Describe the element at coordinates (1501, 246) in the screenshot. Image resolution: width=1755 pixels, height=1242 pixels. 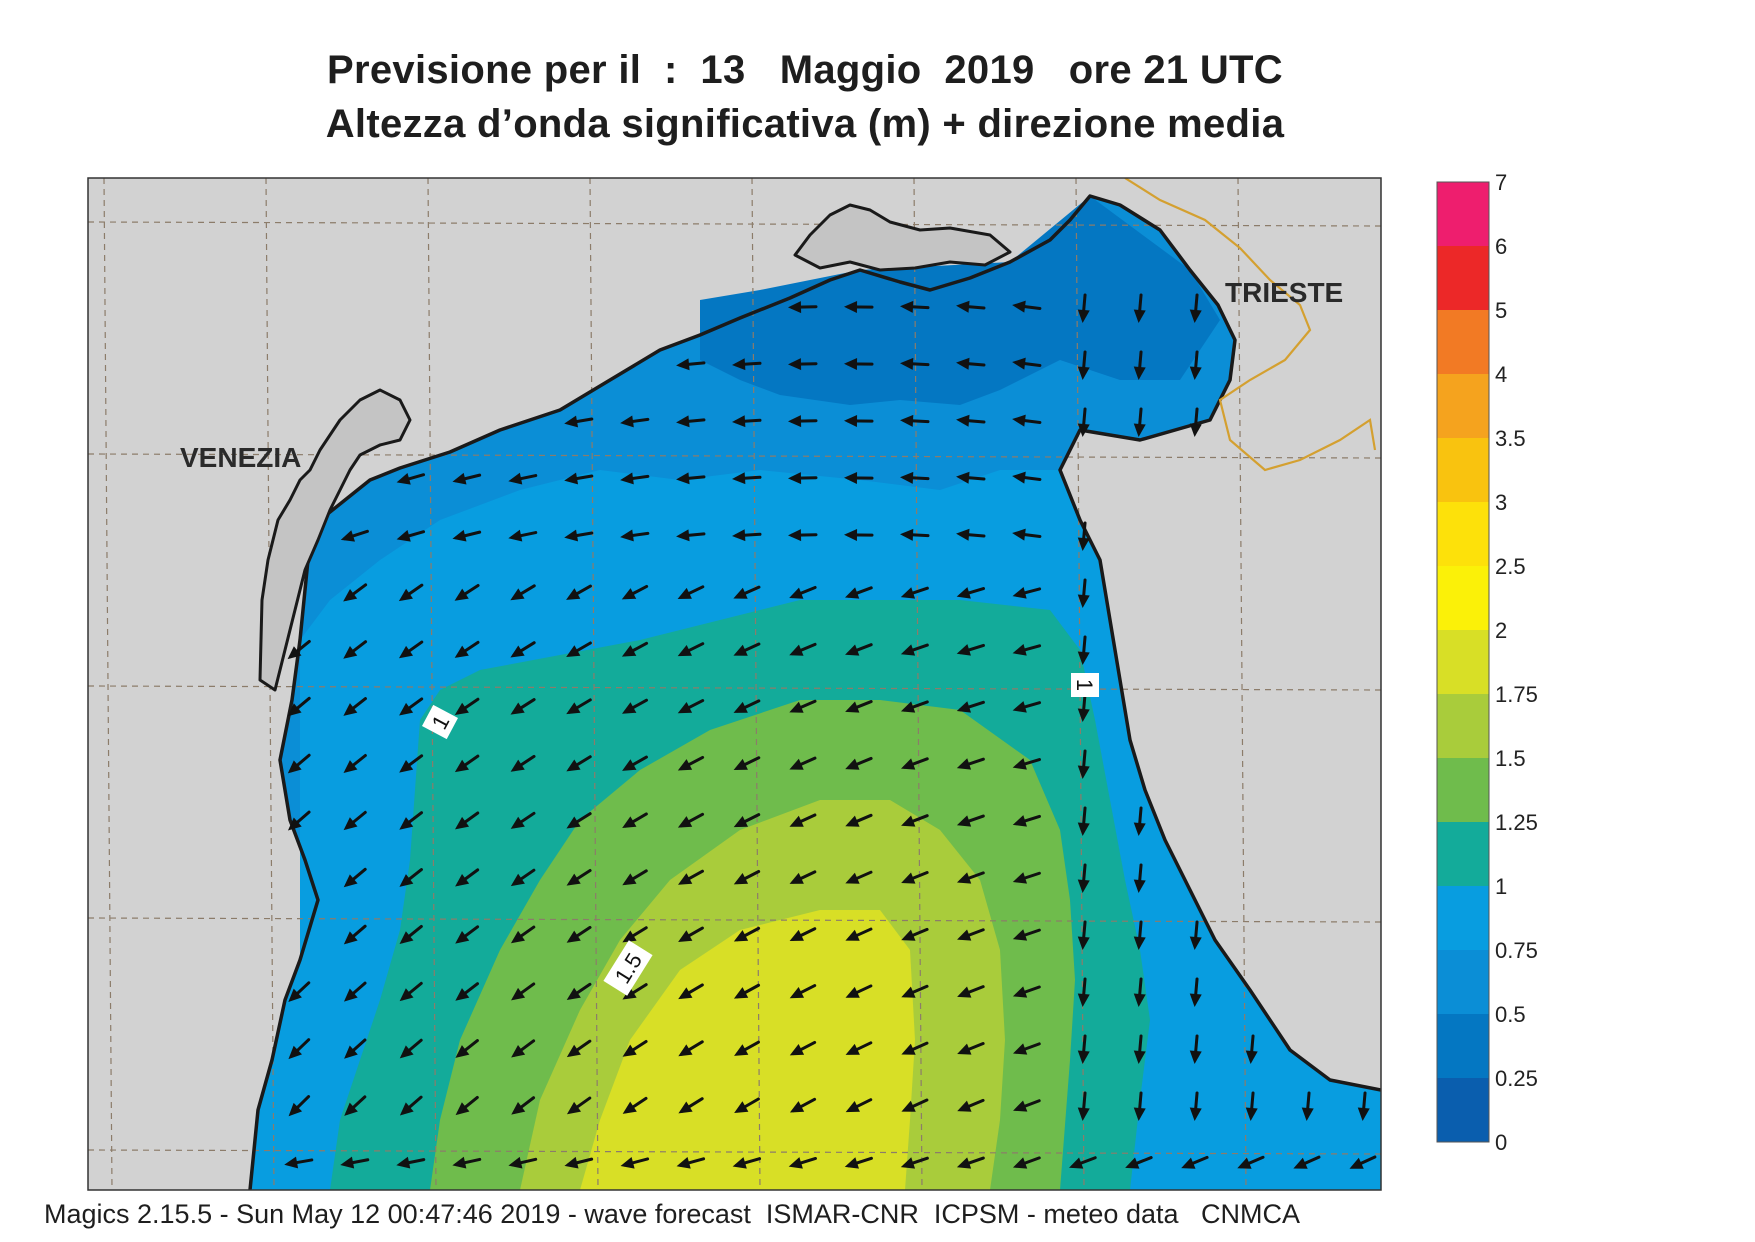
I see `legend-label: 6` at that location.